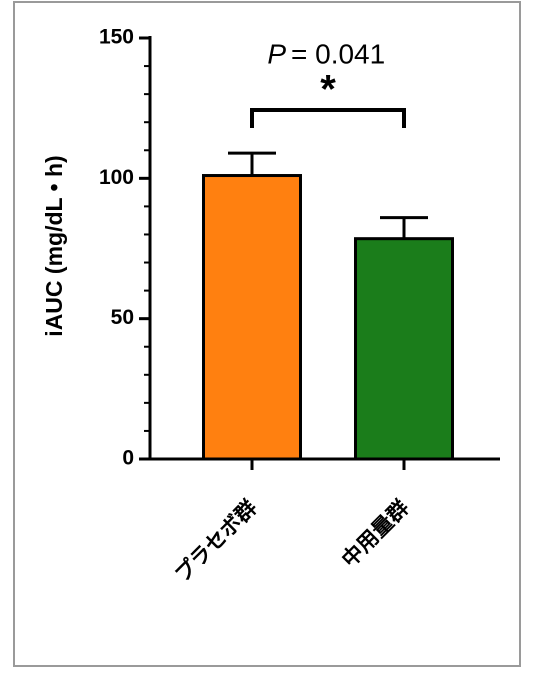 This screenshot has height=675, width=536. I want to click on significance-star: *, so click(328, 90).